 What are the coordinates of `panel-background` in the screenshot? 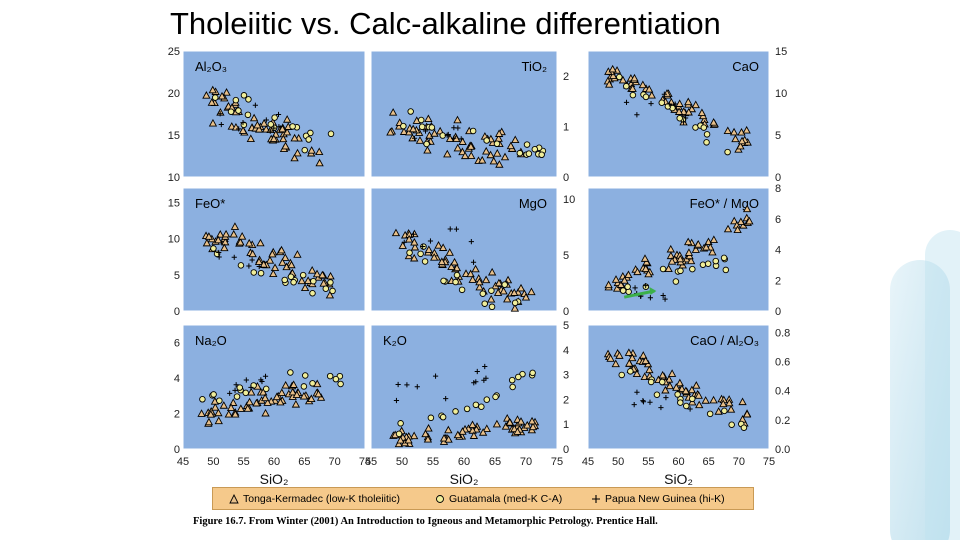 It's located at (678, 387).